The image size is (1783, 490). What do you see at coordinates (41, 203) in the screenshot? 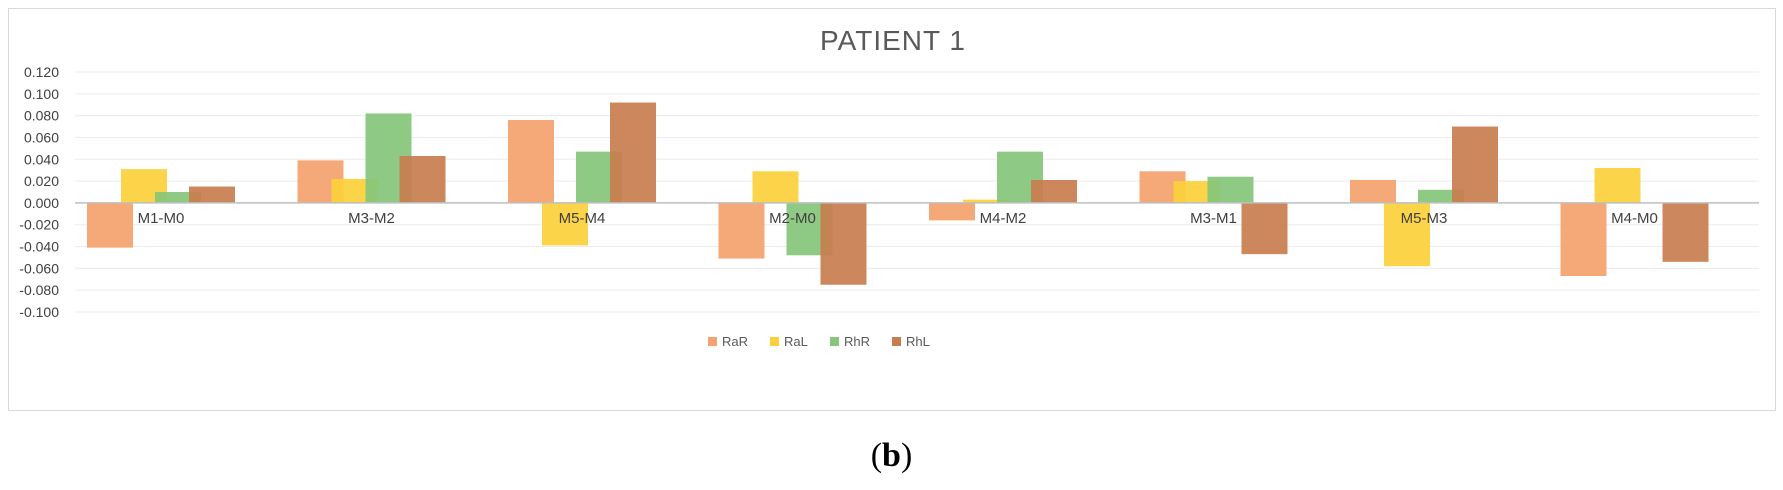
I see `y-tick-label: 0.000` at bounding box center [41, 203].